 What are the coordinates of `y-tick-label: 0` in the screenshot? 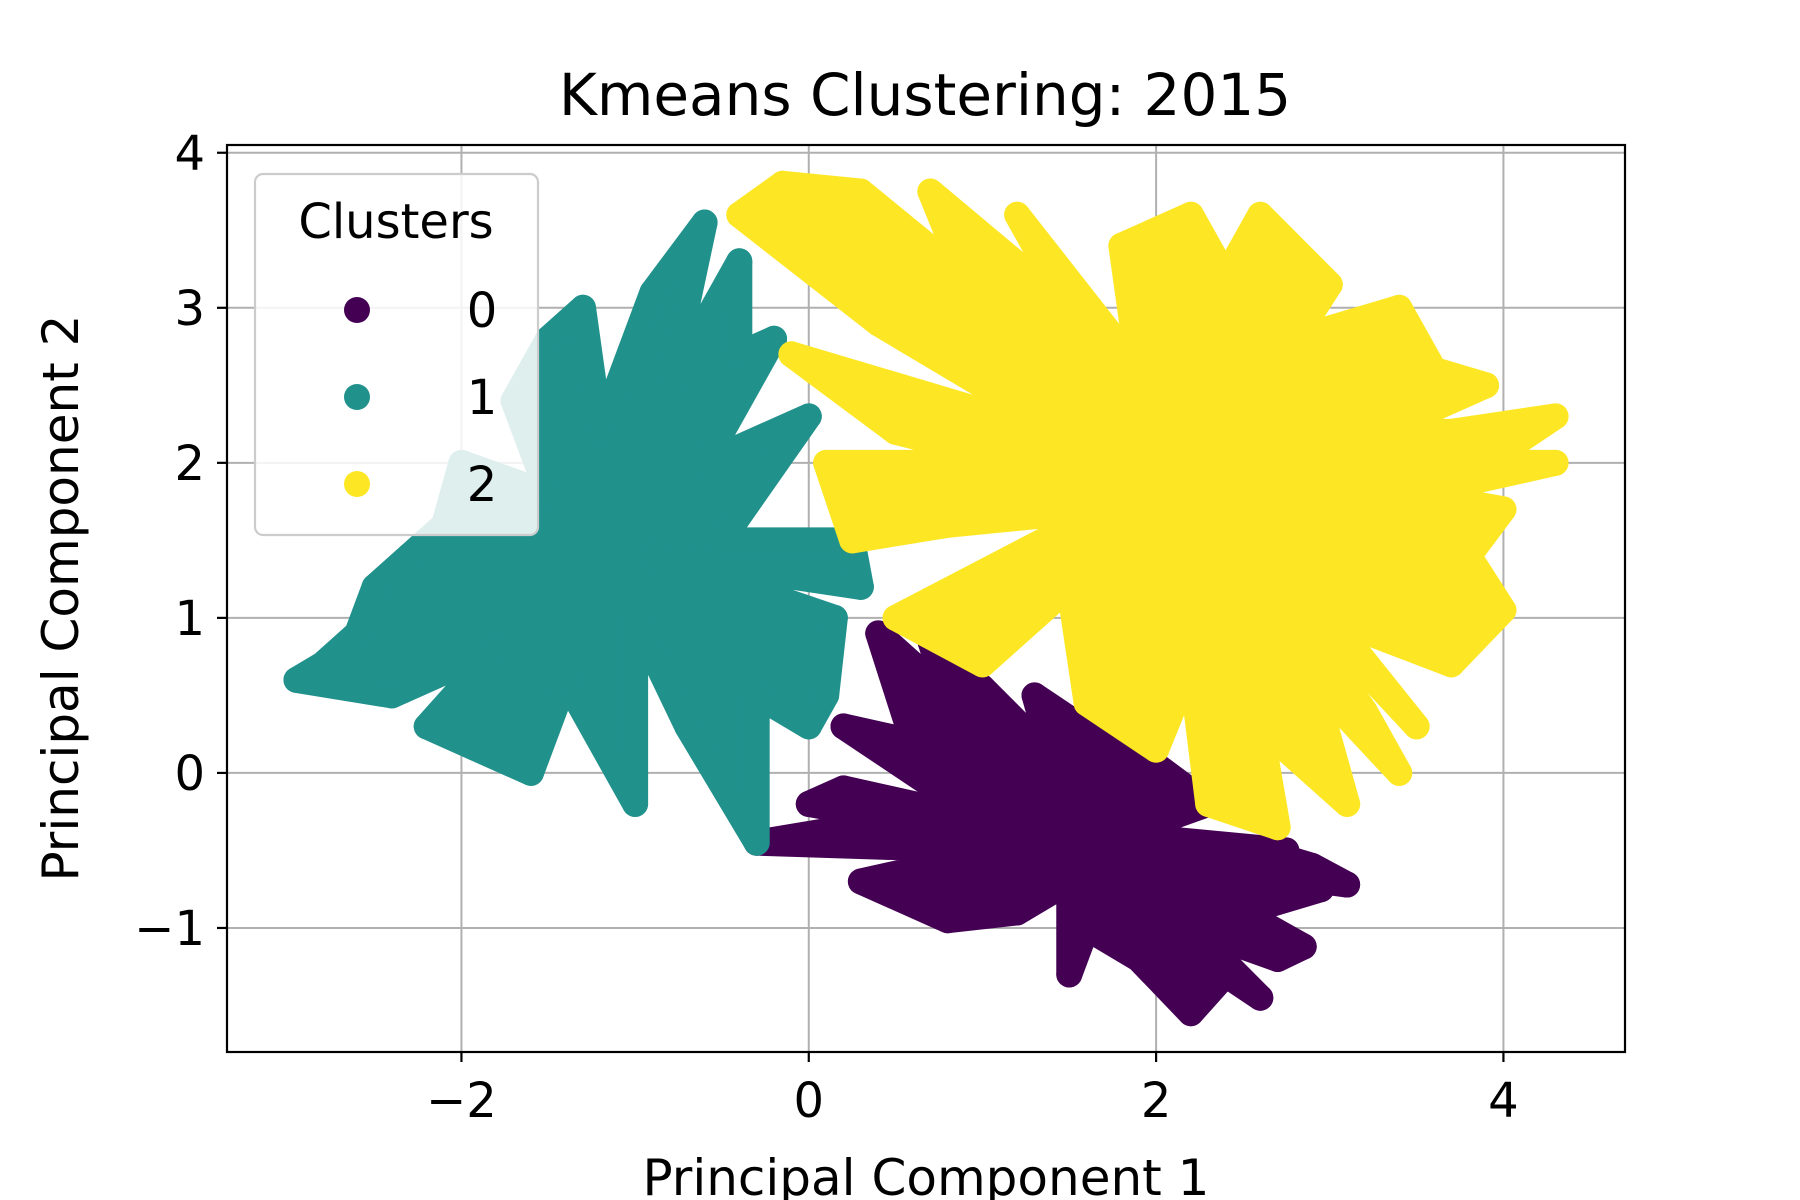 It's located at (189, 774).